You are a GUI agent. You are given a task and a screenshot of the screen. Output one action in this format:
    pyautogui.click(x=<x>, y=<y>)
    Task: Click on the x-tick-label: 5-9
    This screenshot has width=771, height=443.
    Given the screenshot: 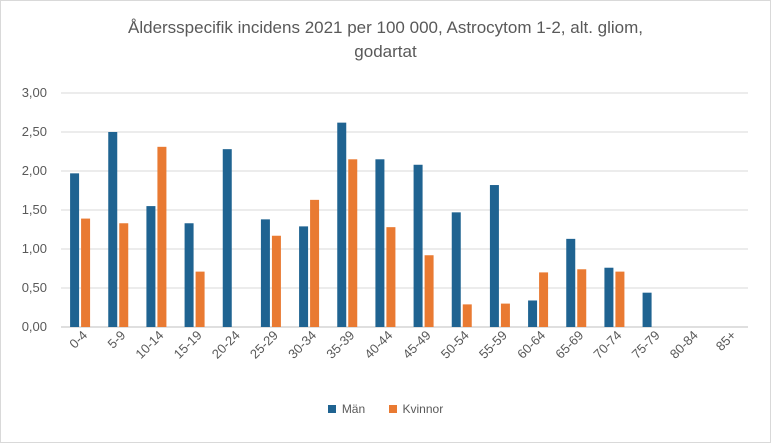 What is the action you would take?
    pyautogui.click(x=116, y=340)
    